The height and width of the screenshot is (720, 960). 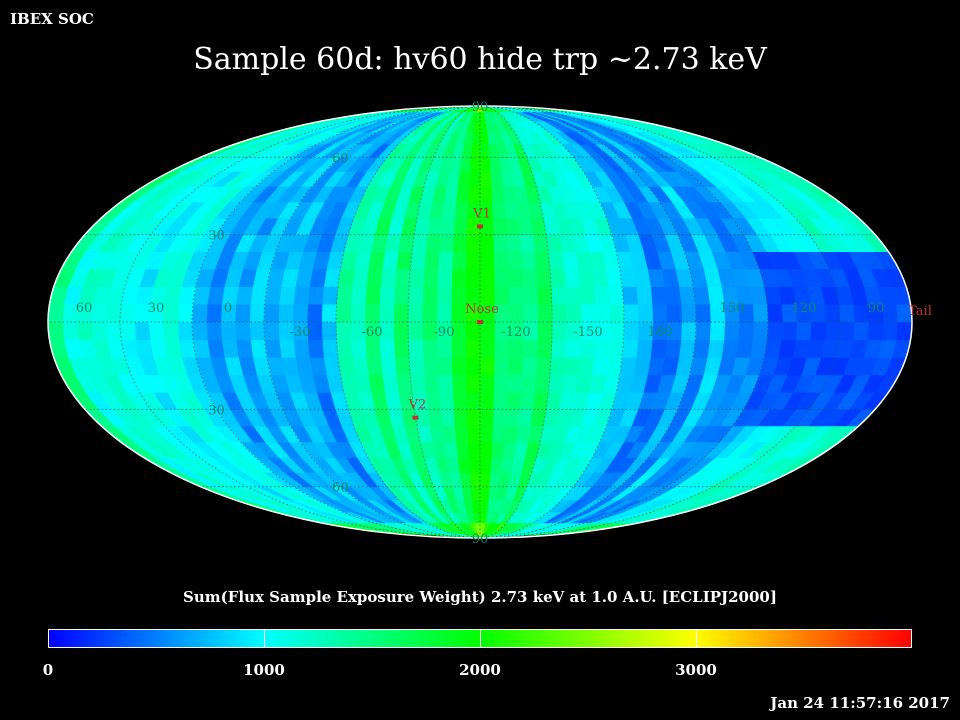 I want to click on map-title: Sample 60d: hv60 hide trp ~2.73 keV, so click(x=480, y=59).